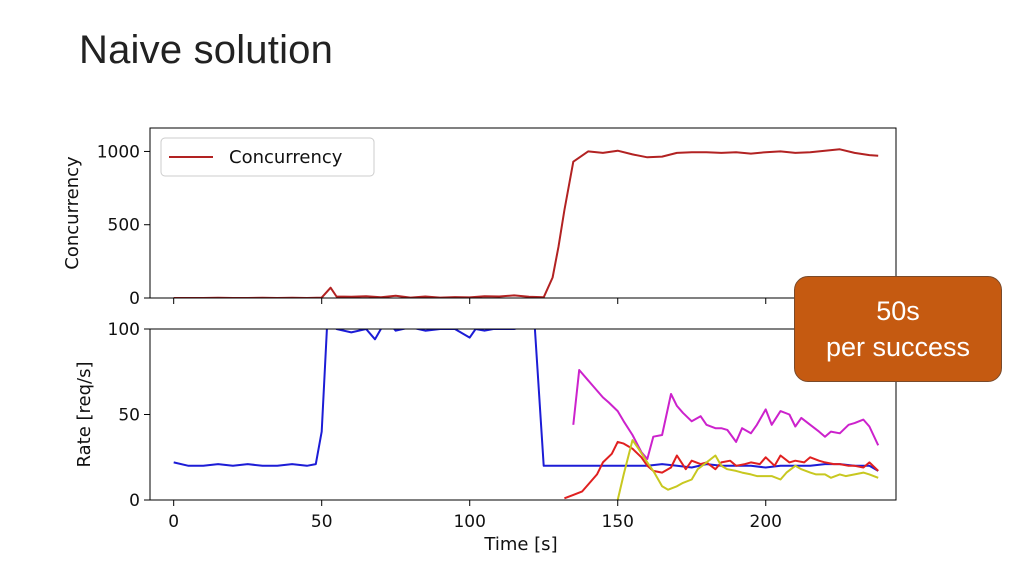 Image resolution: width=1024 pixels, height=576 pixels. What do you see at coordinates (766, 522) in the screenshot?
I see `x-tick-label: 200` at bounding box center [766, 522].